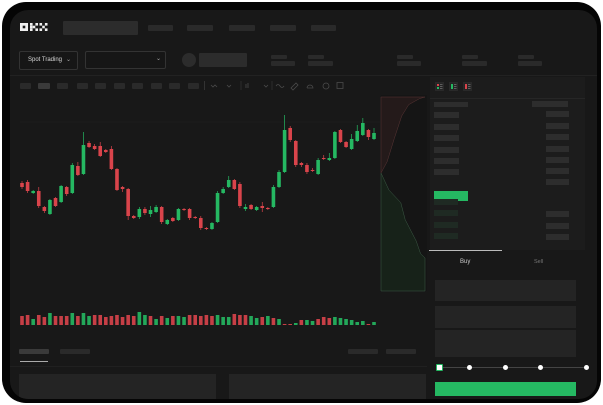 The width and height of the screenshot is (603, 405). I want to click on slider-track, so click(513, 367).